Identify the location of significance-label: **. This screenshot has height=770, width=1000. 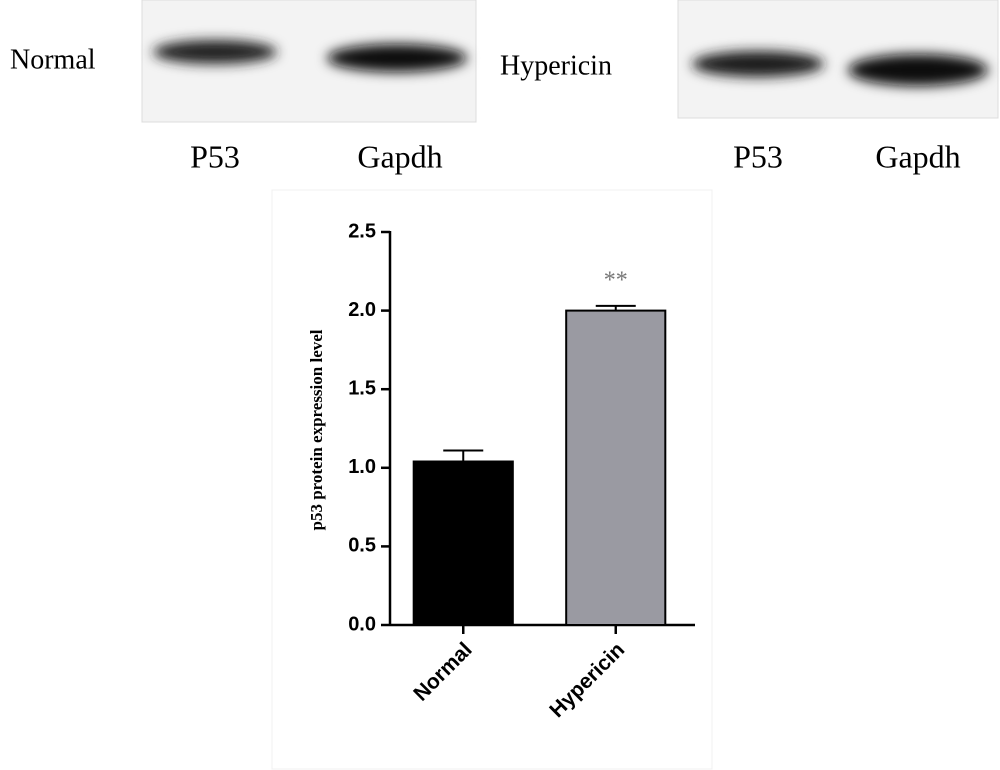
(616, 280).